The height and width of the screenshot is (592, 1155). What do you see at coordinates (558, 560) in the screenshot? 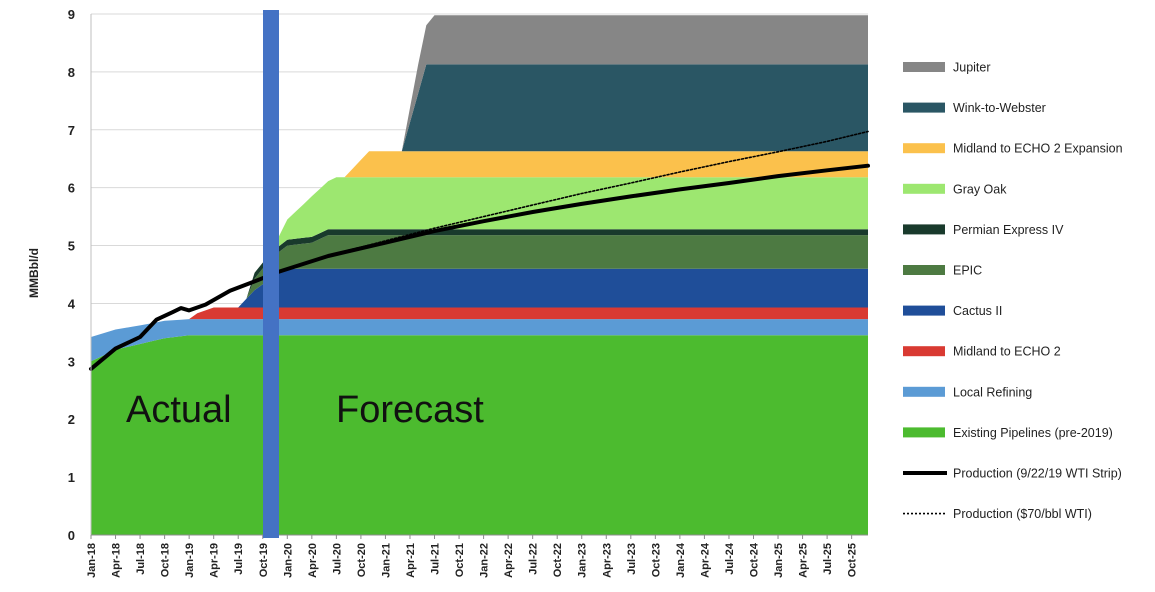
I see `x-tick-label: Oct-22` at bounding box center [558, 560].